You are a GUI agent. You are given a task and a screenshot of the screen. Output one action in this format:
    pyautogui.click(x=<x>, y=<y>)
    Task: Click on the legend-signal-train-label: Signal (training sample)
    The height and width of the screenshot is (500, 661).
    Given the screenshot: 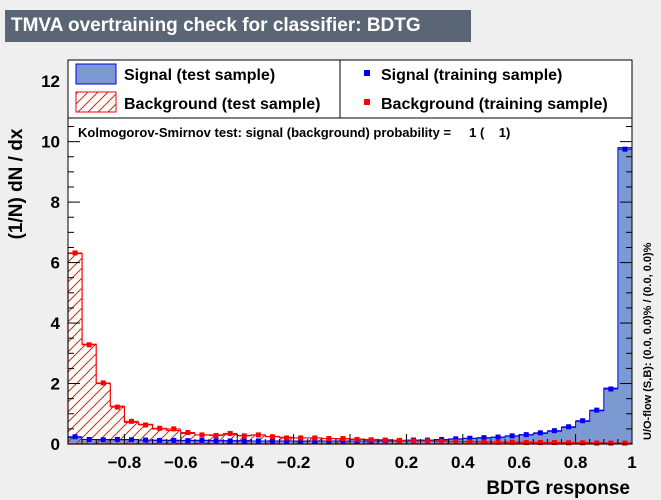 What is the action you would take?
    pyautogui.click(x=471, y=75)
    